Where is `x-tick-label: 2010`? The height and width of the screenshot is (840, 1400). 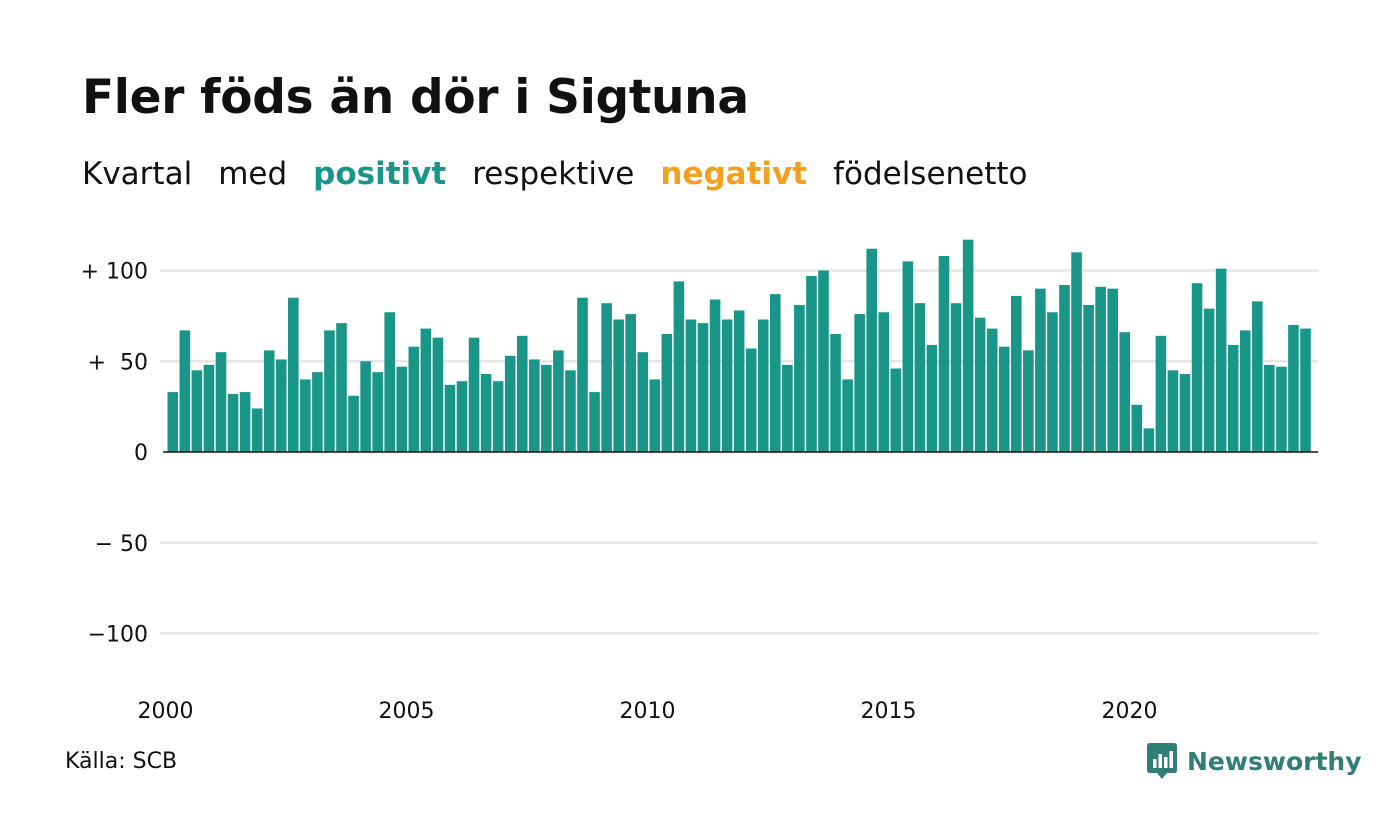
x-tick-label: 2010 is located at coordinates (648, 711).